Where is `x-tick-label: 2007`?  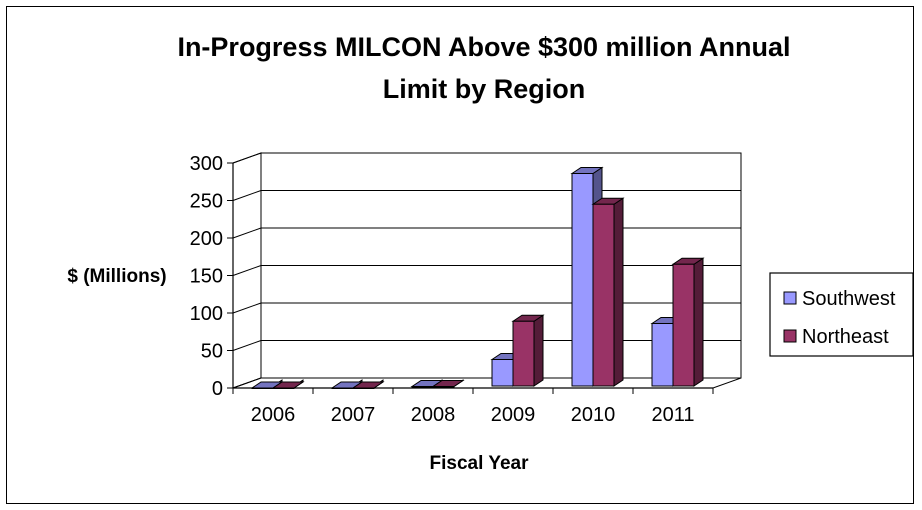
x-tick-label: 2007 is located at coordinates (353, 415).